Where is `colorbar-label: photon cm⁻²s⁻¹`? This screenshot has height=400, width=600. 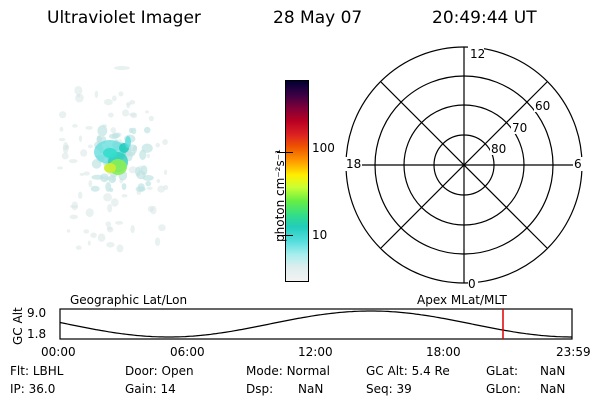
colorbar-label: photon cm⁻²s⁻¹ is located at coordinates (280, 195).